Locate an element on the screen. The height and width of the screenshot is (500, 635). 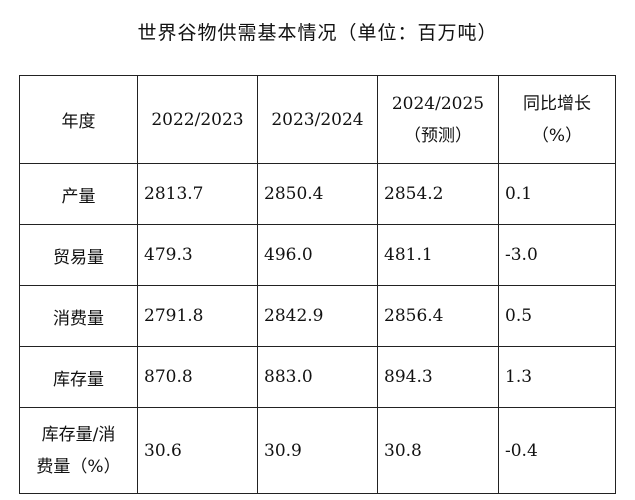
table-cell: 30.8 is located at coordinates (438, 450).